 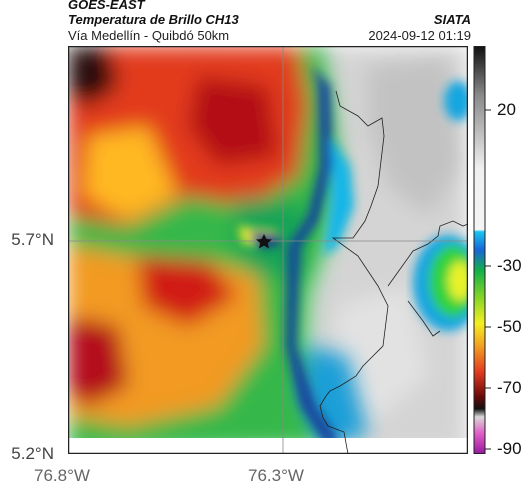 What do you see at coordinates (149, 35) in the screenshot?
I see `route-label: Vía Medellín - Quibdó 50km` at bounding box center [149, 35].